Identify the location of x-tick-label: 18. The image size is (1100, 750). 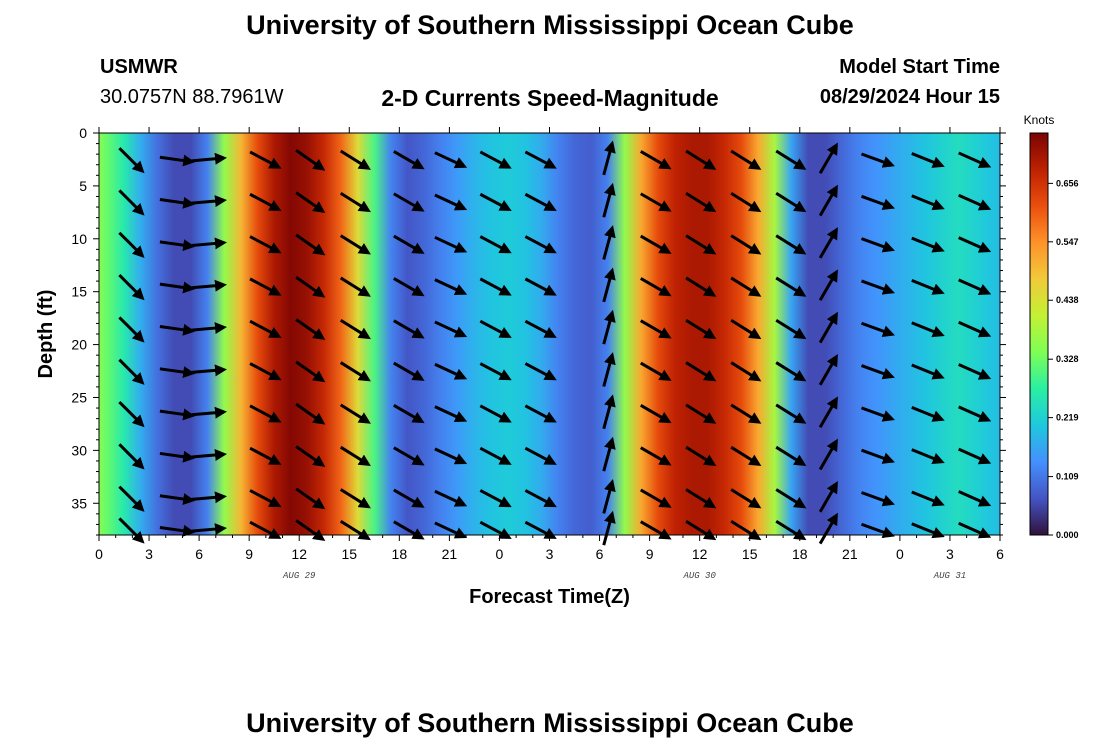
(800, 554).